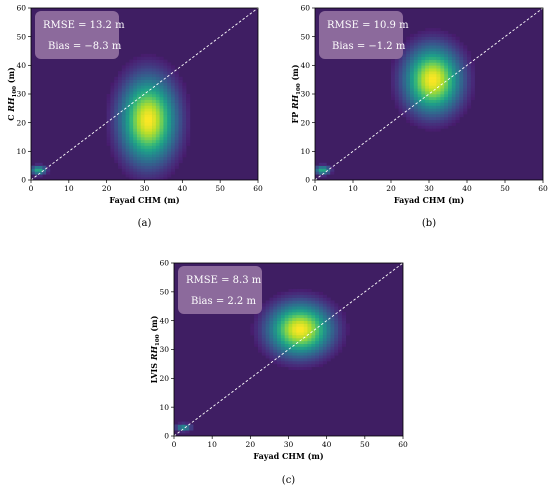 The width and height of the screenshot is (550, 492). I want to click on panel-caption: (b), so click(429, 223).